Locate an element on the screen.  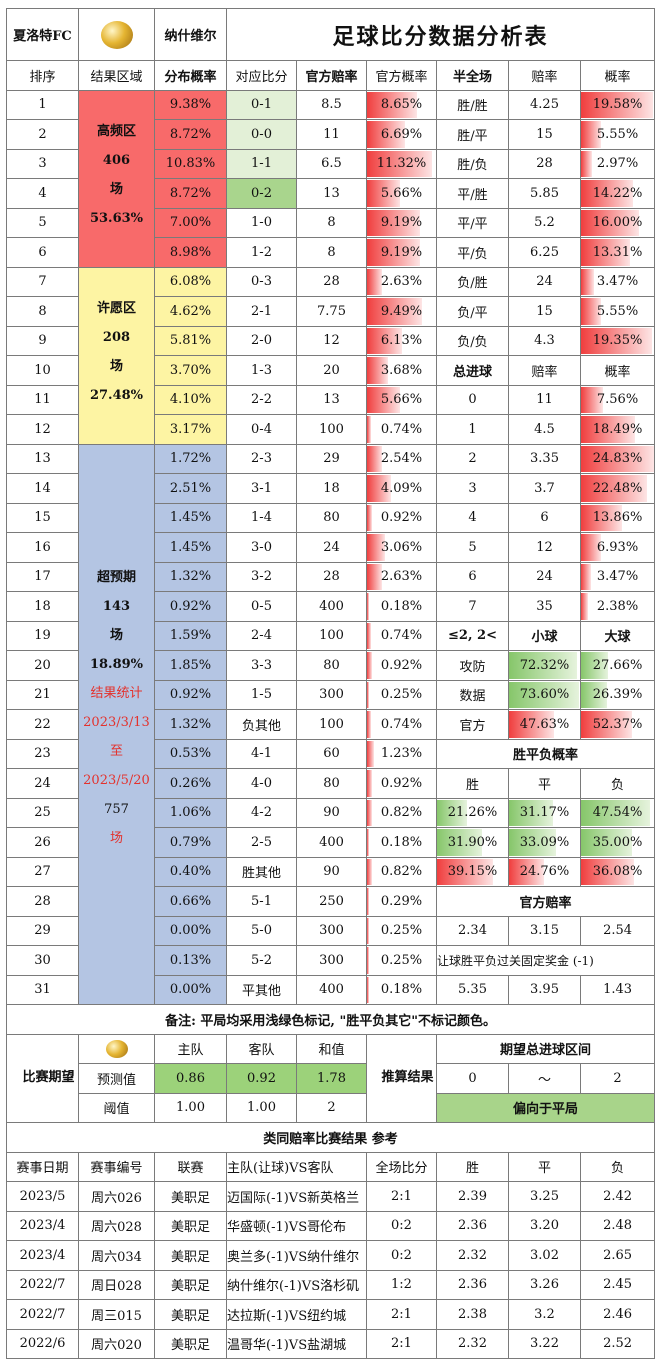
official-prob: 0.92% is located at coordinates (401, 783).